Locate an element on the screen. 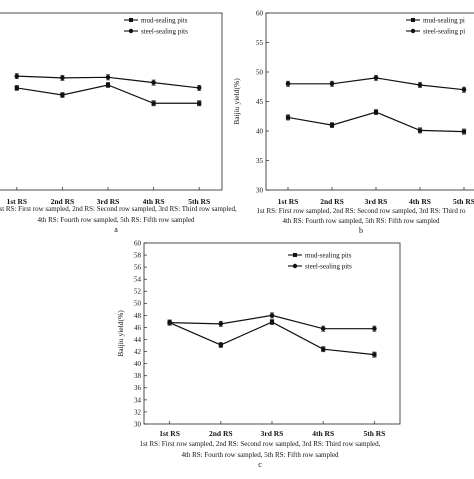 Image resolution: width=474 pixels, height=479 pixels. y-tick-label: 34 is located at coordinates (138, 400).